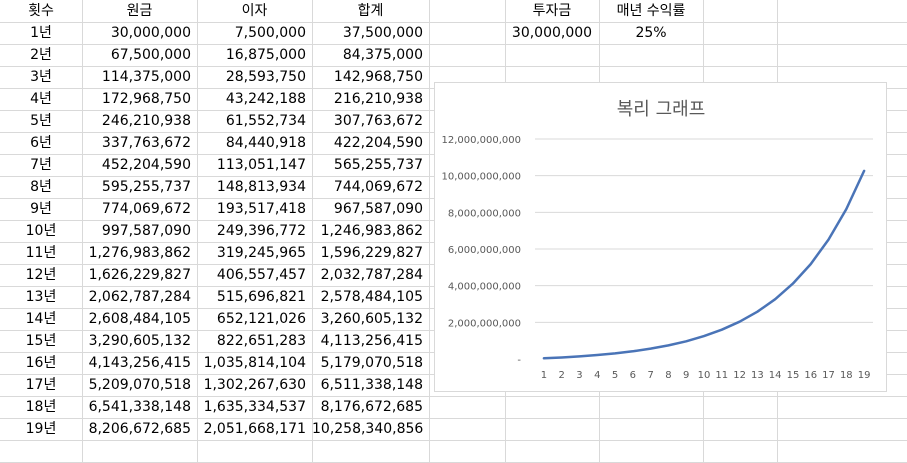 The height and width of the screenshot is (463, 907). I want to click on total-cell: 216,210,938, so click(370, 99).